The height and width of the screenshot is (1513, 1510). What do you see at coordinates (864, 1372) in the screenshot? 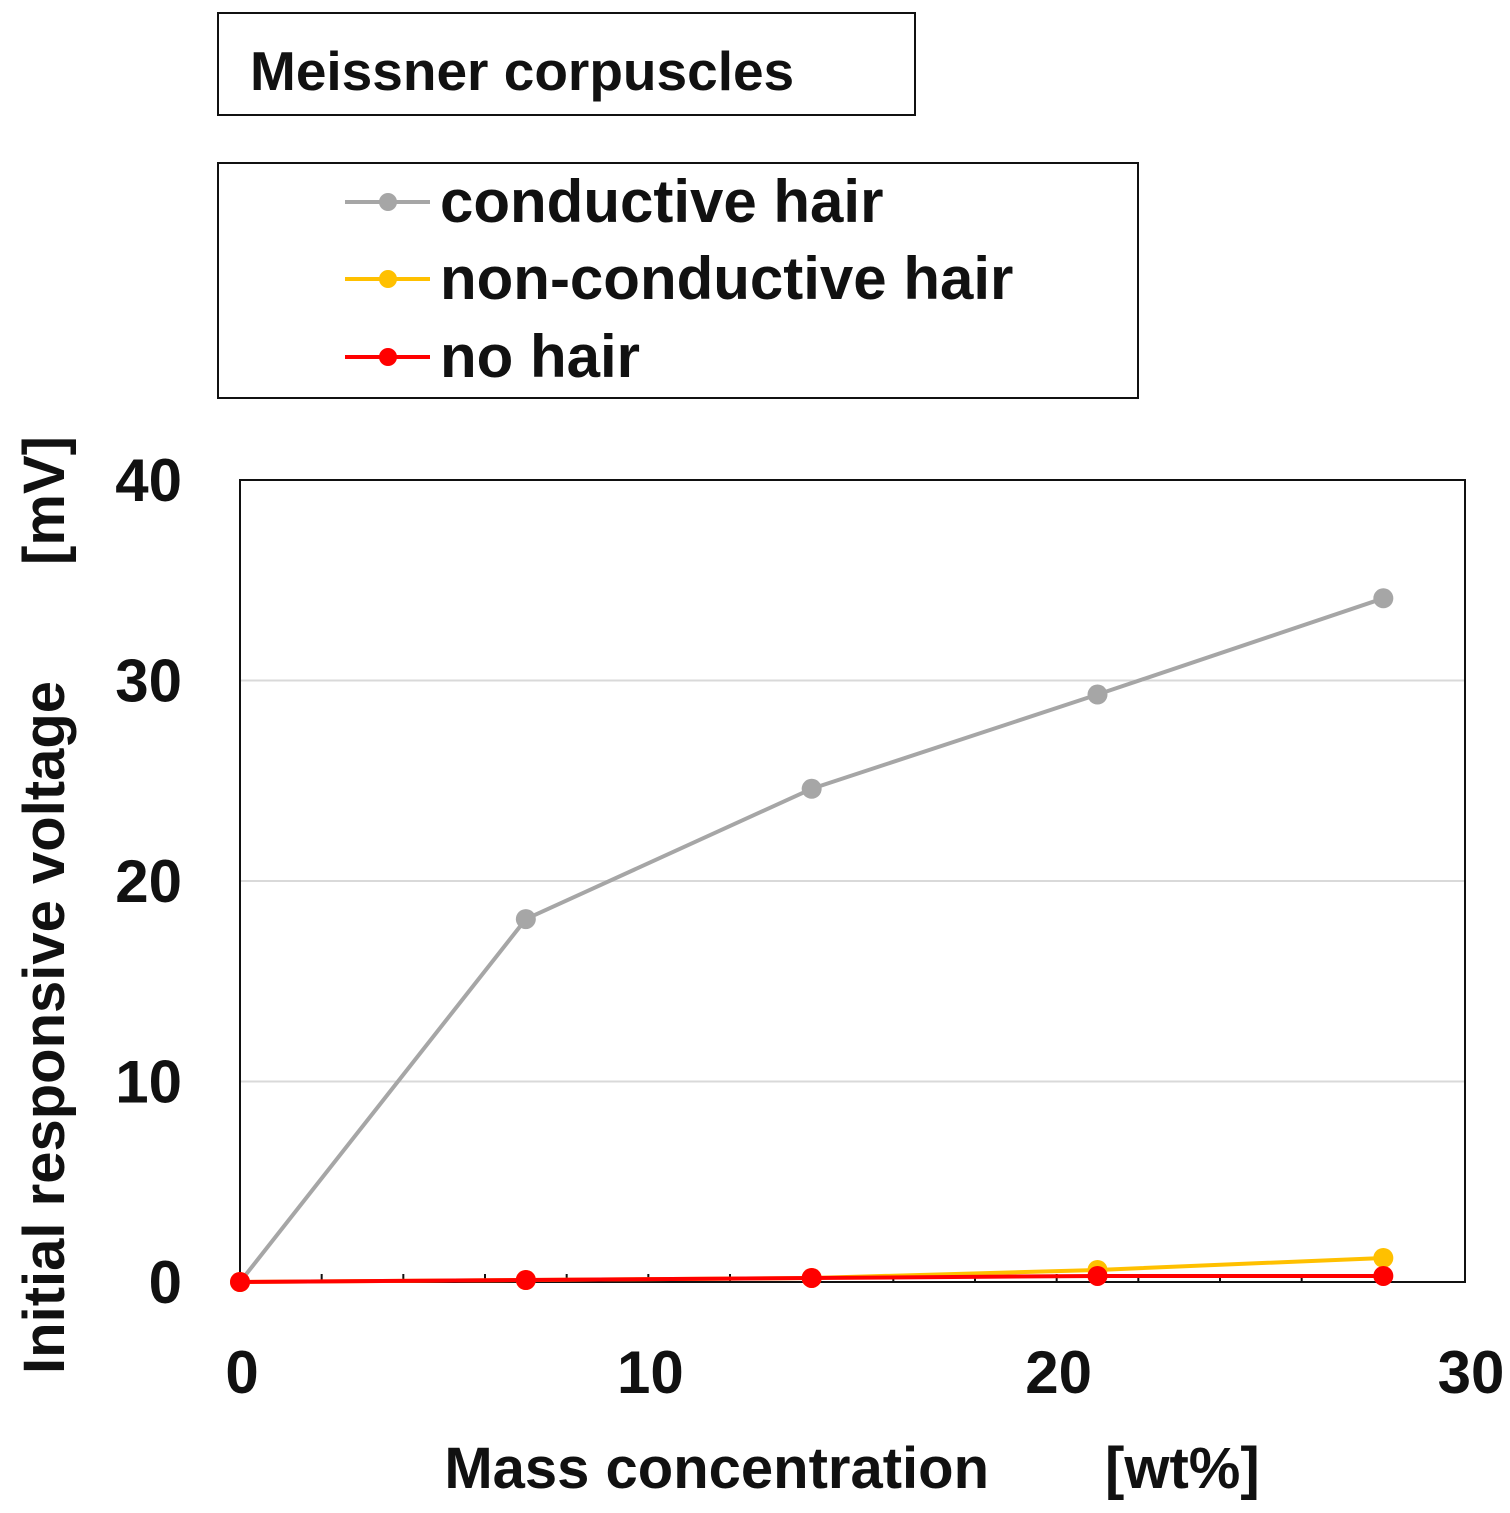
I see `x-tick-labels: 0 10 20 30` at bounding box center [864, 1372].